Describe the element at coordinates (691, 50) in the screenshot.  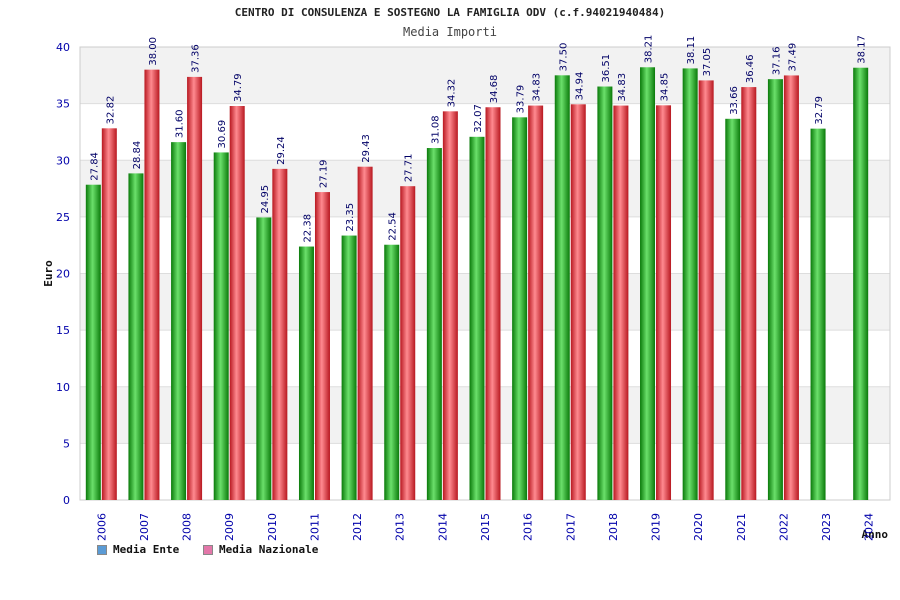
I see `data-label: 38.11` at that location.